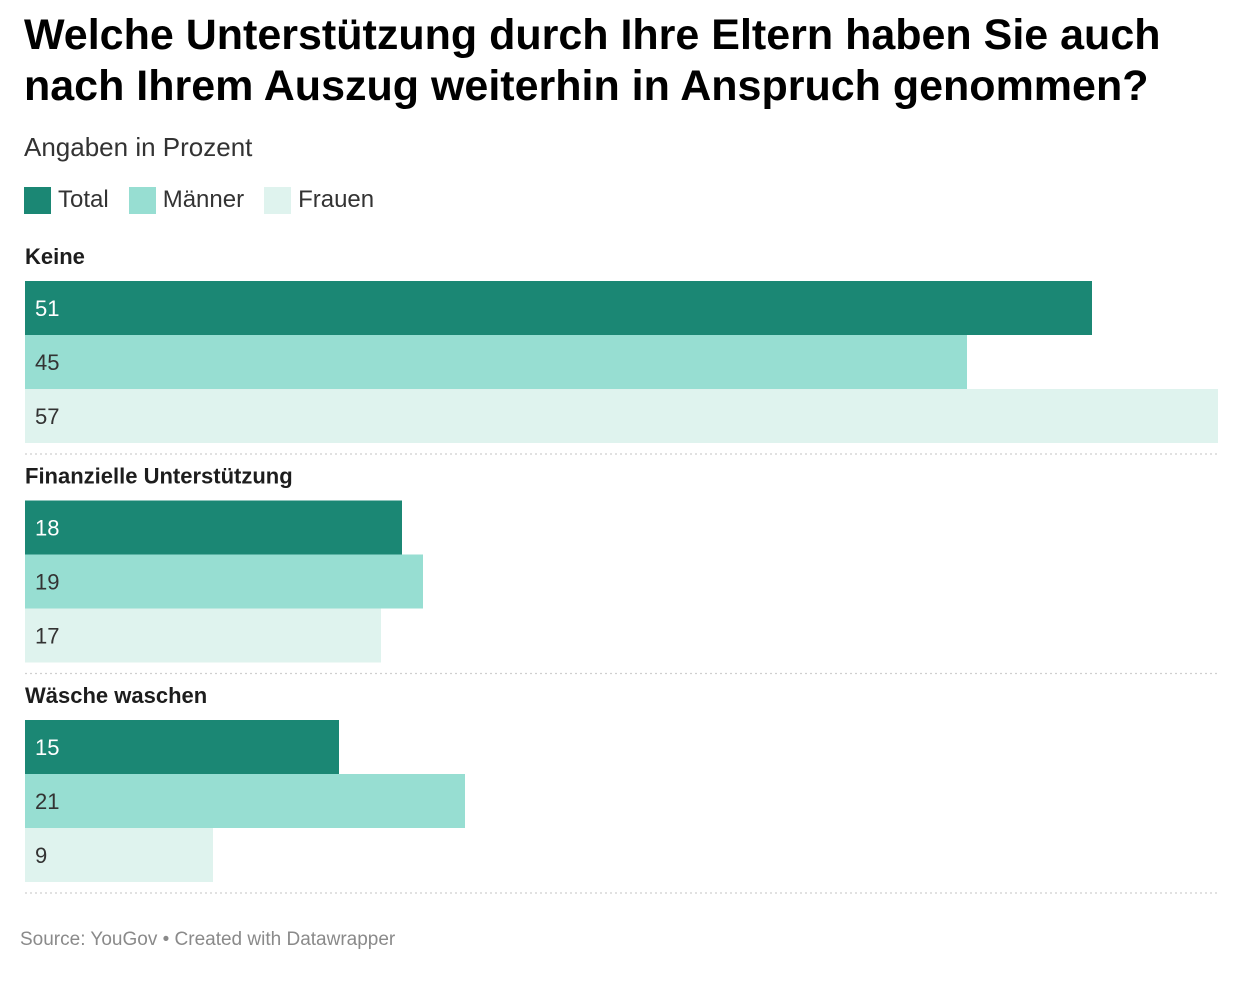 The width and height of the screenshot is (1240, 1000). I want to click on bar-value-label: 21, so click(47, 801).